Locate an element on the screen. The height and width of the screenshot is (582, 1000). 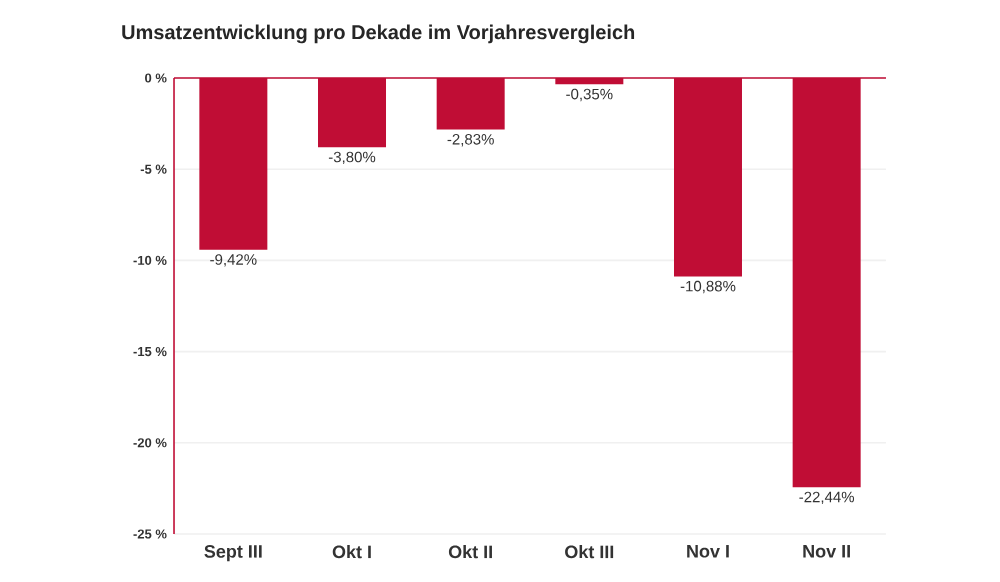
x-tick-label: Okt I is located at coordinates (351, 552).